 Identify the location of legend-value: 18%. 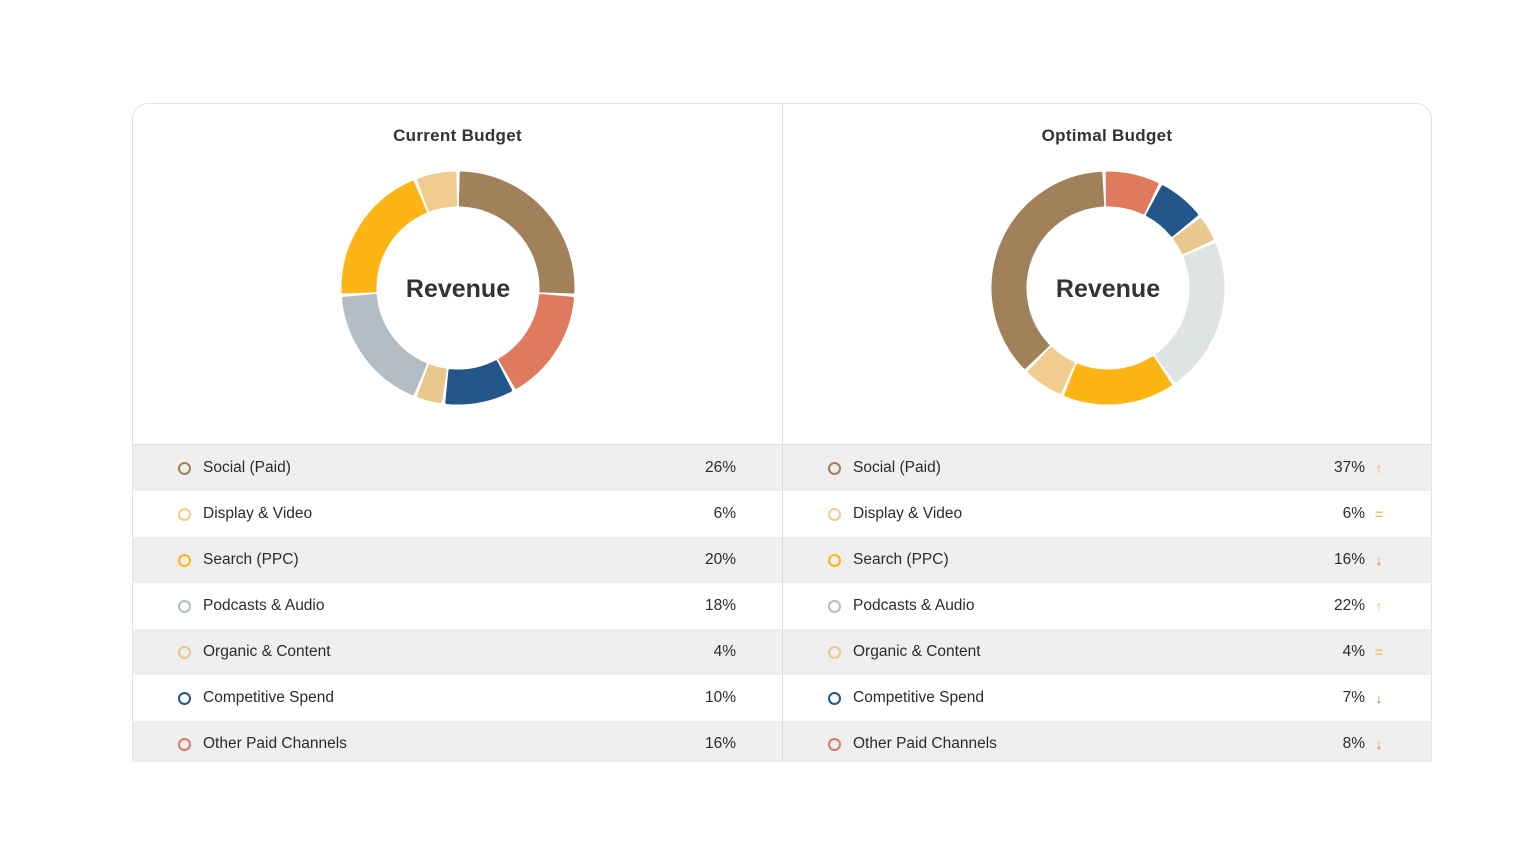
(720, 605).